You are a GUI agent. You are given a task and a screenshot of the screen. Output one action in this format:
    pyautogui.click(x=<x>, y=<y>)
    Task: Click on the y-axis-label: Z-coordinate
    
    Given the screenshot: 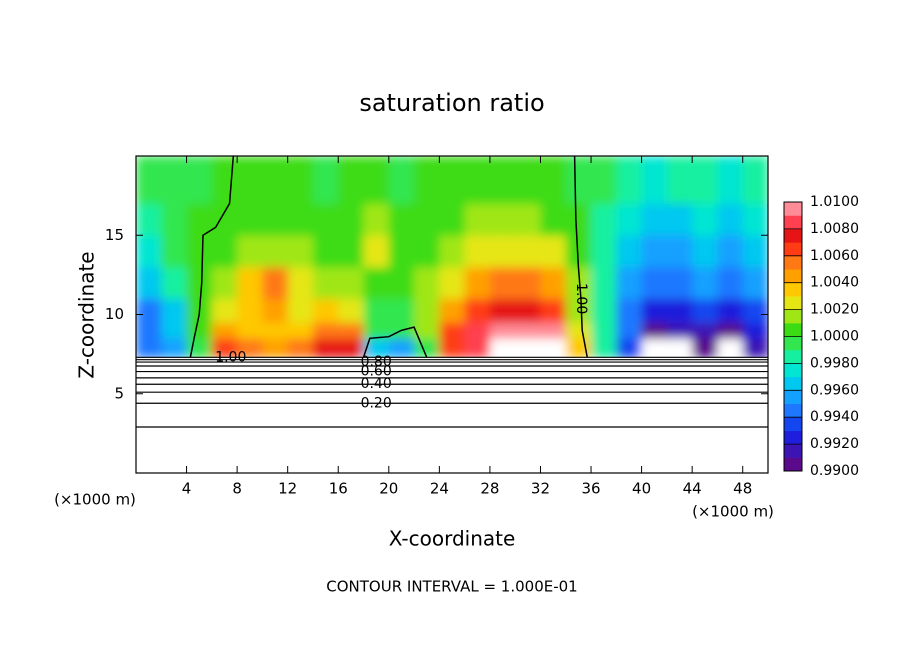 What is the action you would take?
    pyautogui.click(x=87, y=314)
    